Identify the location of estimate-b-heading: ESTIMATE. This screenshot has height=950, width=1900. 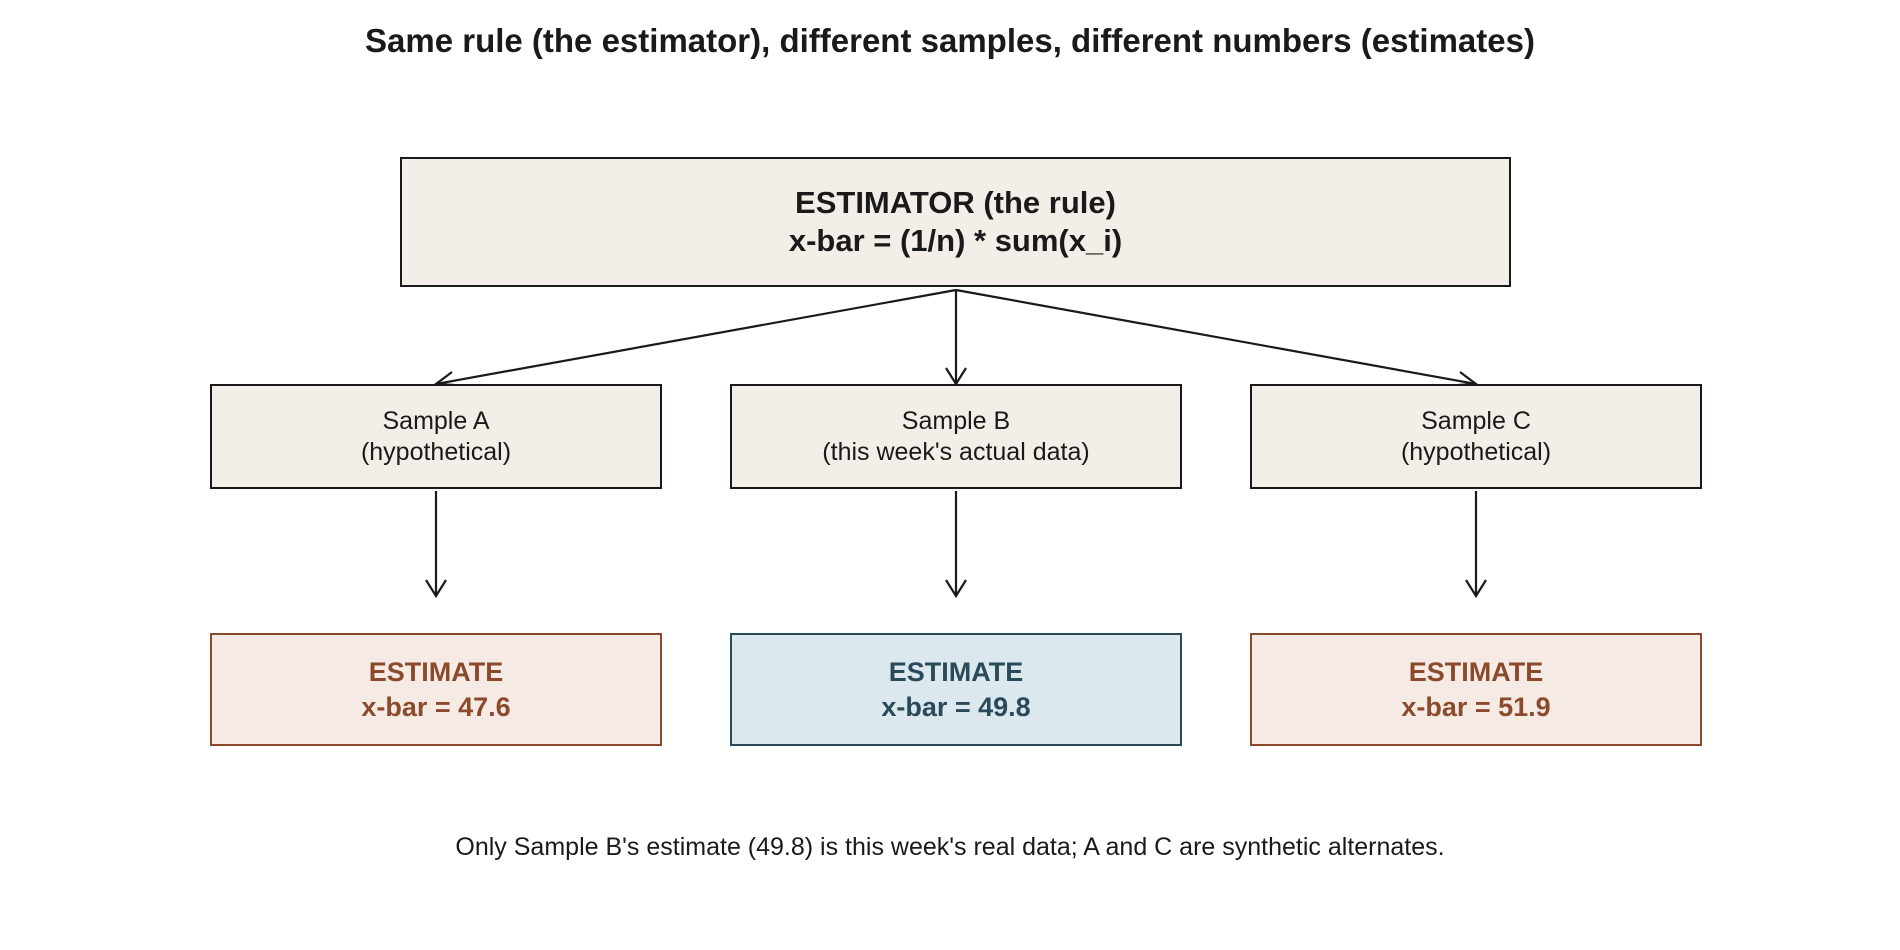
(956, 671).